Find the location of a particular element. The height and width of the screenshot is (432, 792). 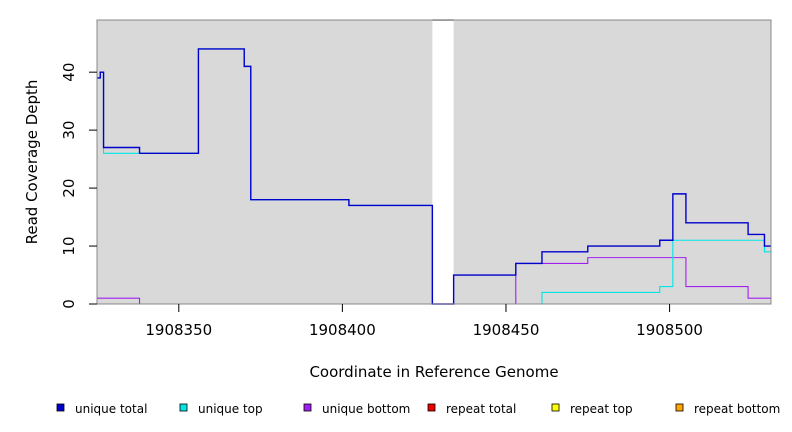

legend-label-repeat-total: repeat total is located at coordinates (481, 409).